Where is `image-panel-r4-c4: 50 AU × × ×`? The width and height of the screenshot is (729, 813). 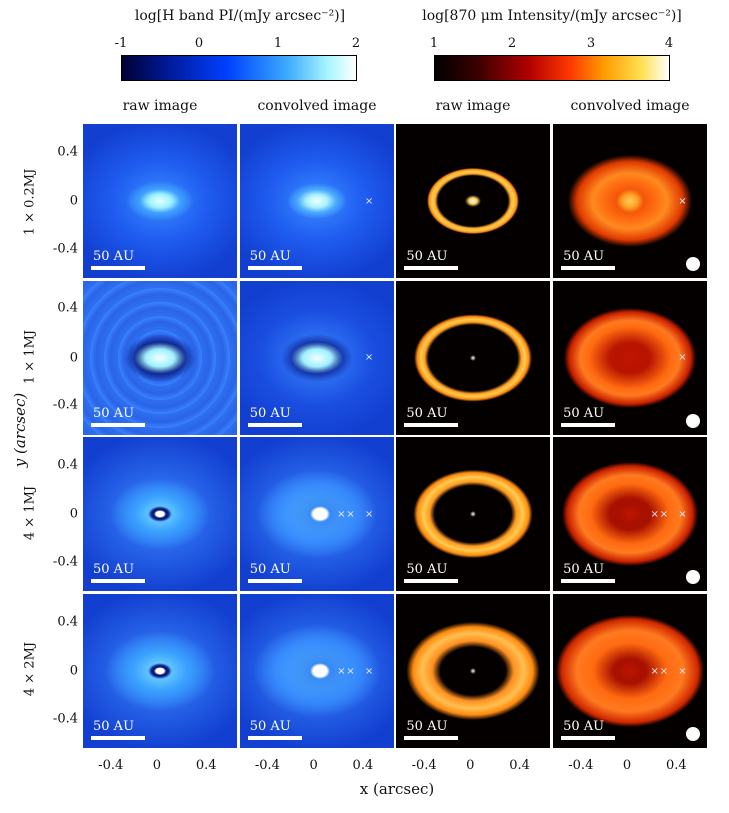
image-panel-r4-c4: 50 AU × × × is located at coordinates (630, 671).